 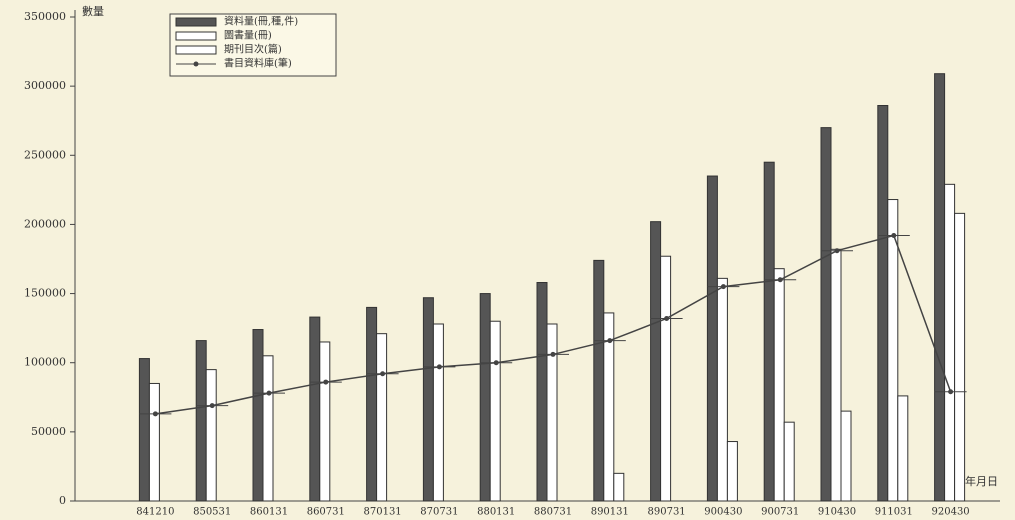 What do you see at coordinates (981, 481) in the screenshot?
I see `x-axis-label: 年月日` at bounding box center [981, 481].